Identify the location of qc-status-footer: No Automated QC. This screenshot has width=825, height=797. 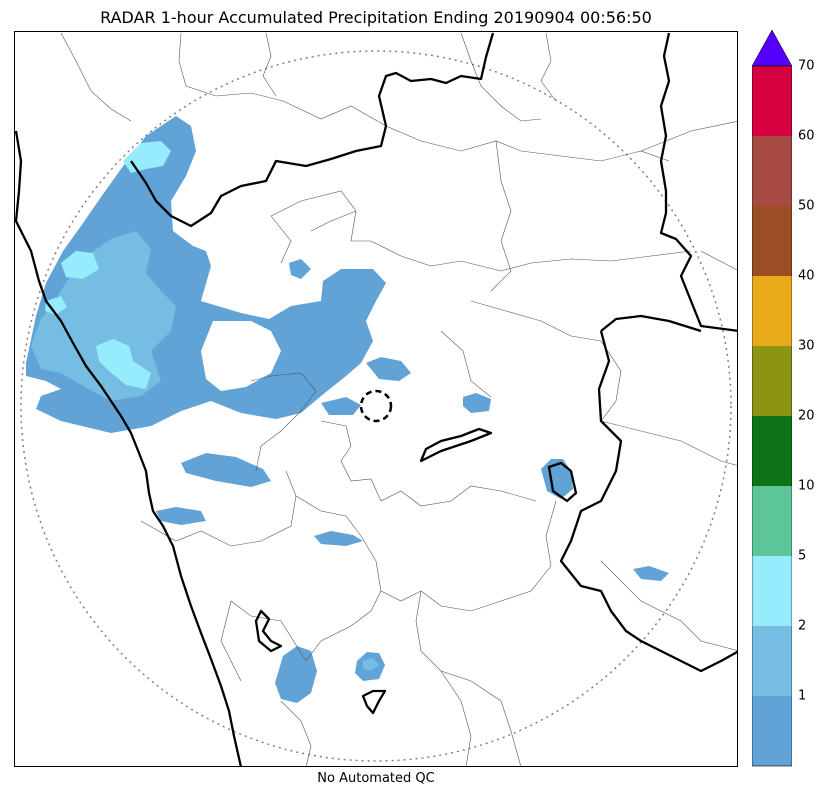
(376, 778).